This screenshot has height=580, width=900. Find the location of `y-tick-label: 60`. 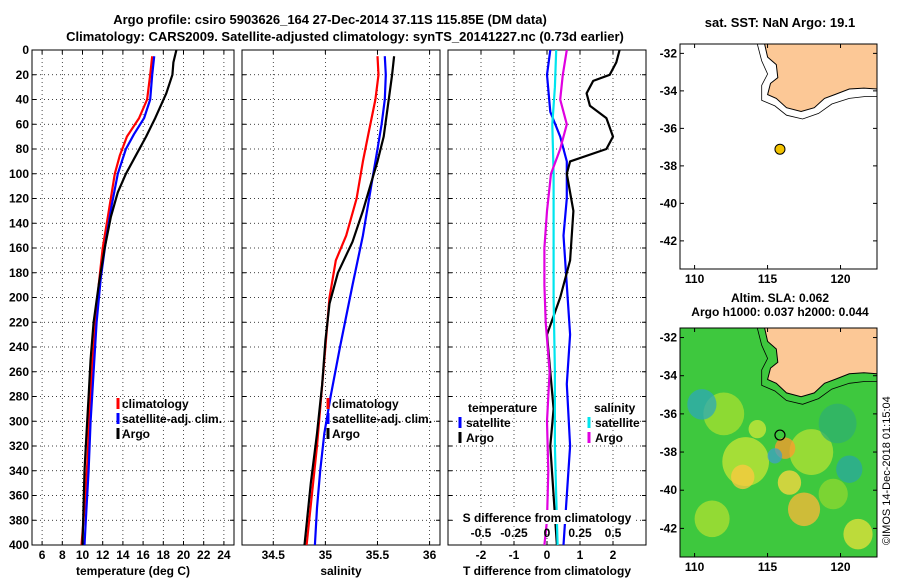

y-tick-label: 60 is located at coordinates (23, 124).